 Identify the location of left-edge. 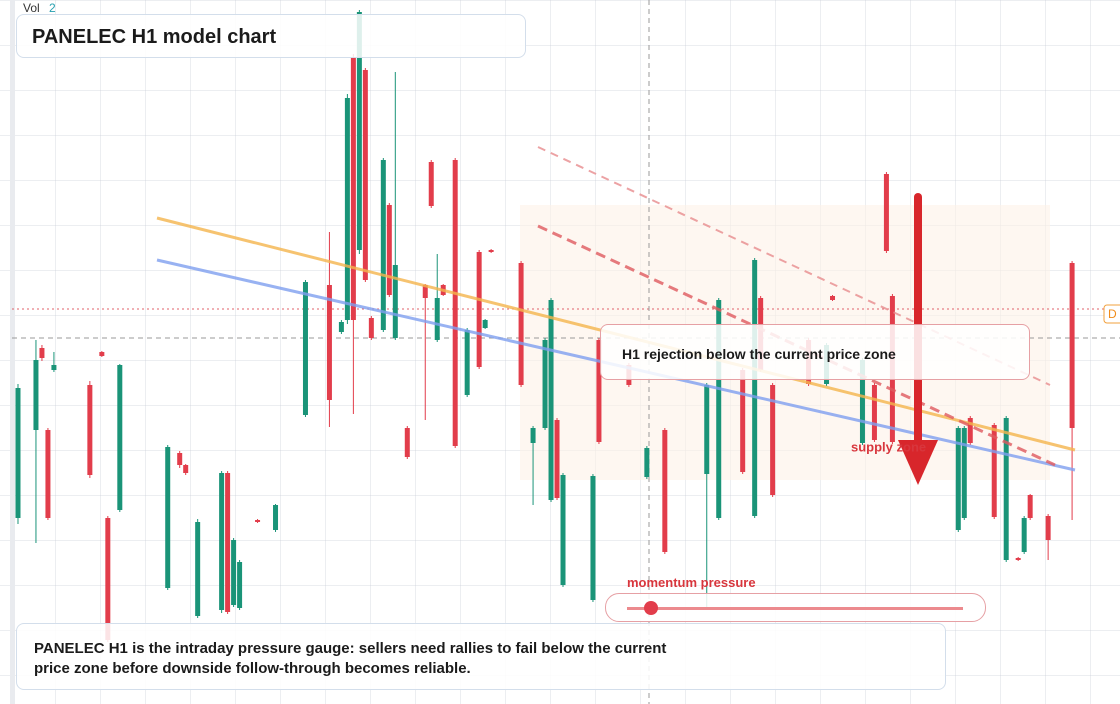
(12, 352).